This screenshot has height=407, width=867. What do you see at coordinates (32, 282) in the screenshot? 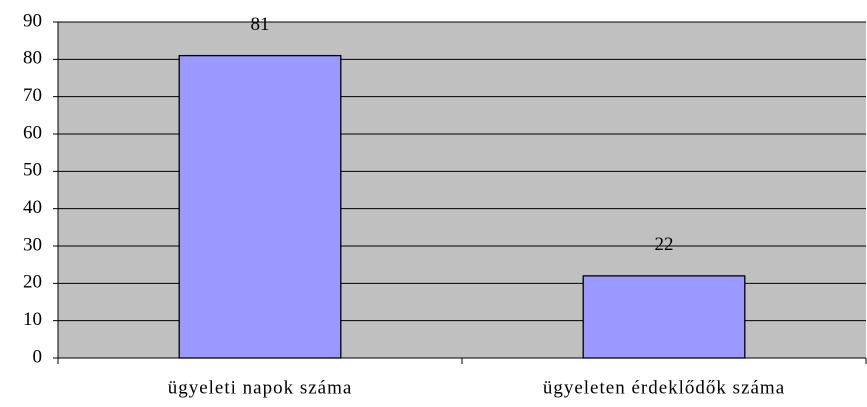
I see `y-tick-label: 20` at bounding box center [32, 282].